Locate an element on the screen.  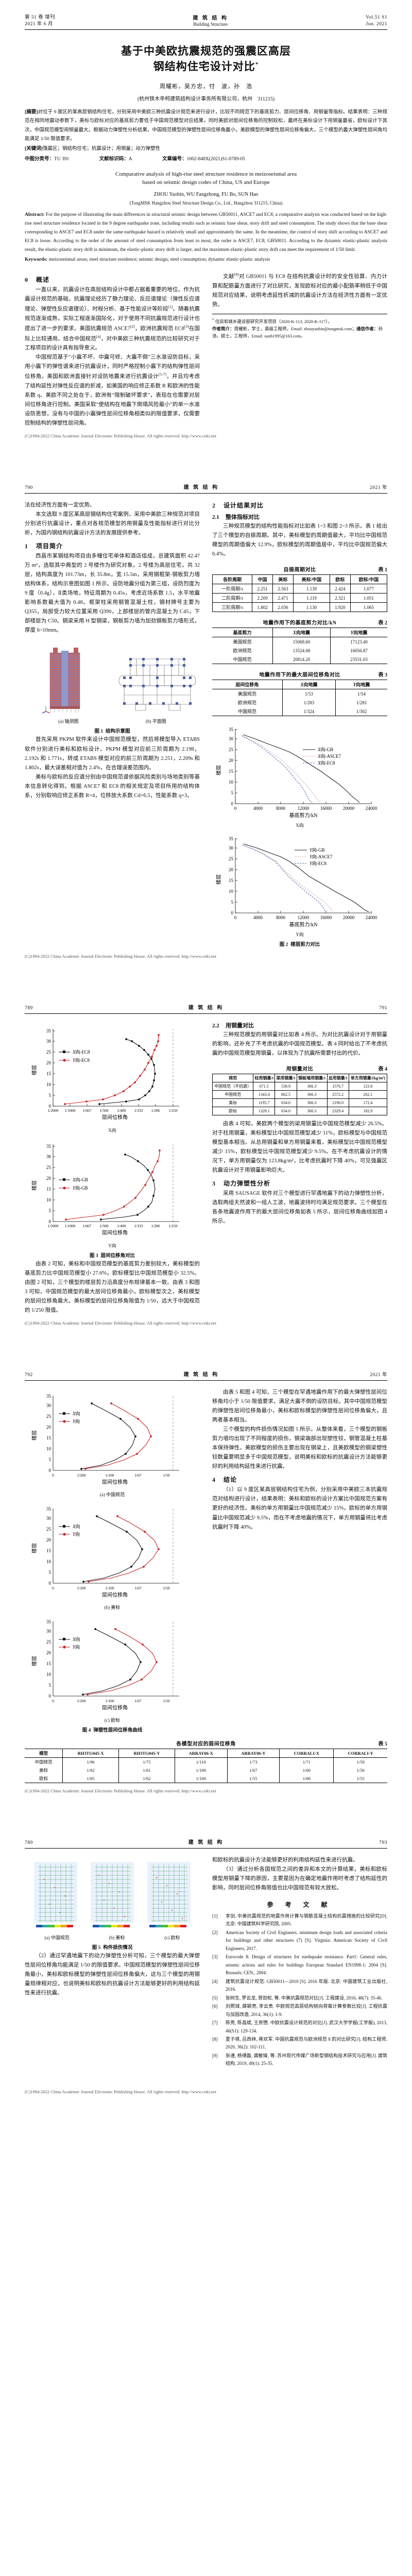
table-row: 美国规范 15068.60 17123.40 is located at coordinates (300, 642).